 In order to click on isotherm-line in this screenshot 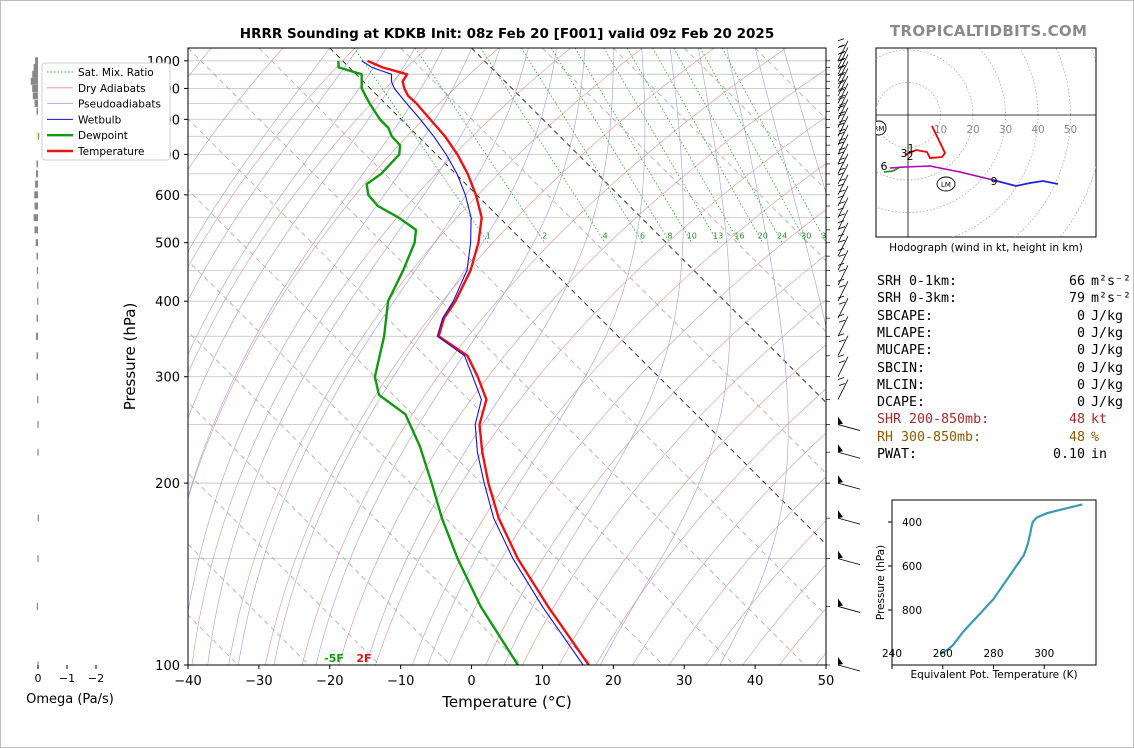, I will do `click(684, 190)`.